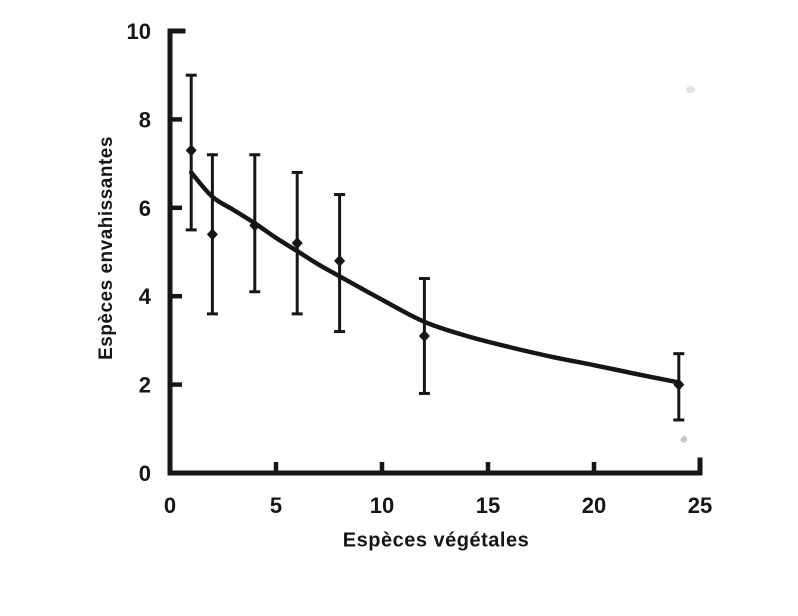 This screenshot has width=798, height=616. I want to click on x-tick-labels: 0 5 10 15 20 25, so click(438, 505).